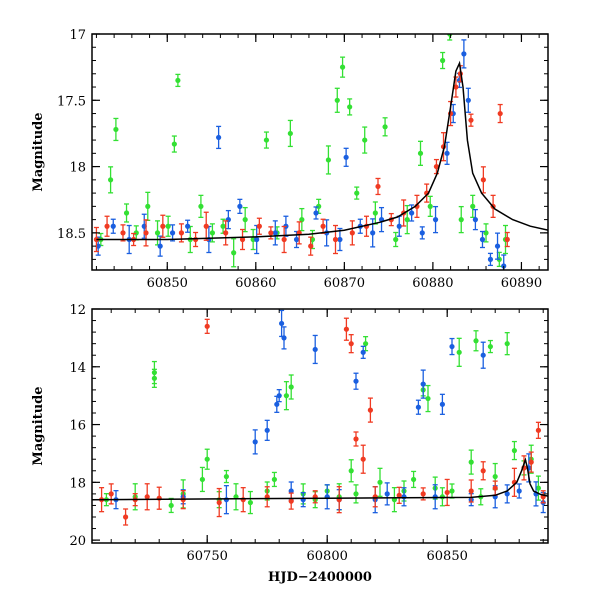 This screenshot has width=600, height=600. Describe the element at coordinates (71, 101) in the screenshot. I see `y-tick-label: 17.5` at that location.